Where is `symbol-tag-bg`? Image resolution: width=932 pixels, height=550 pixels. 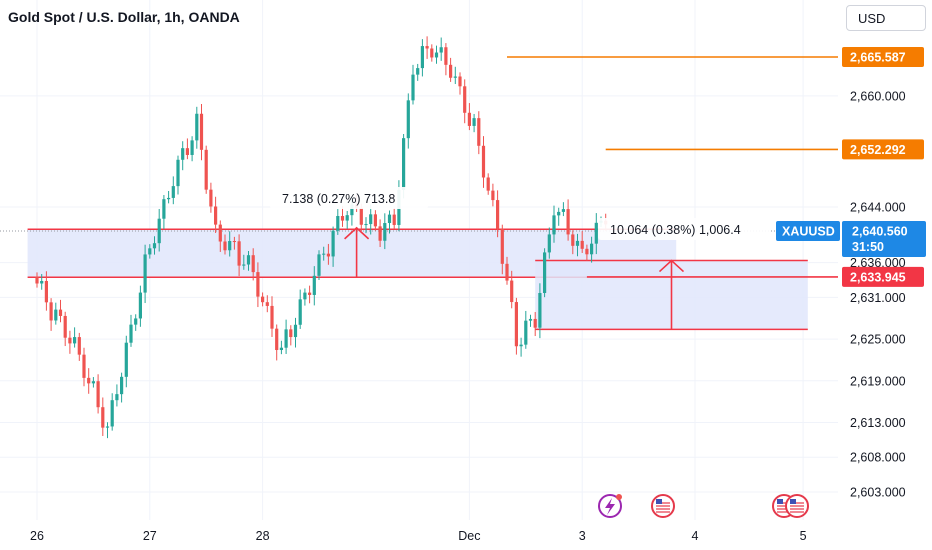
symbol-tag-bg is located at coordinates (808, 230).